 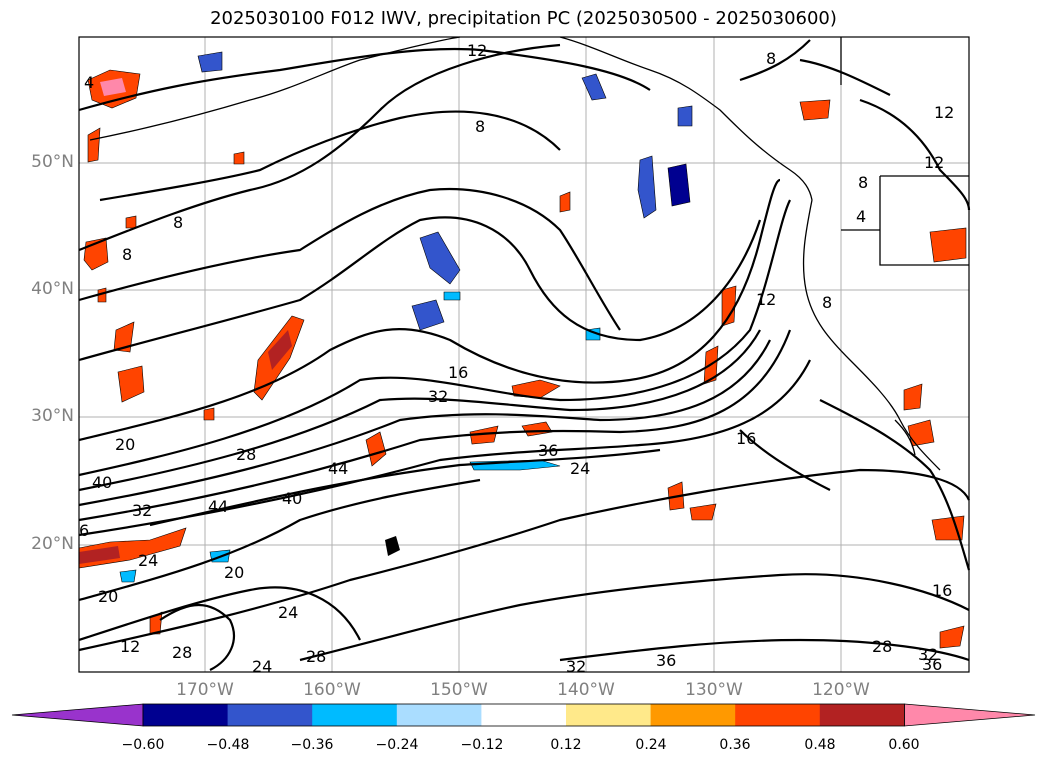 I want to click on lon-label-120w: 120°W, so click(x=841, y=690).